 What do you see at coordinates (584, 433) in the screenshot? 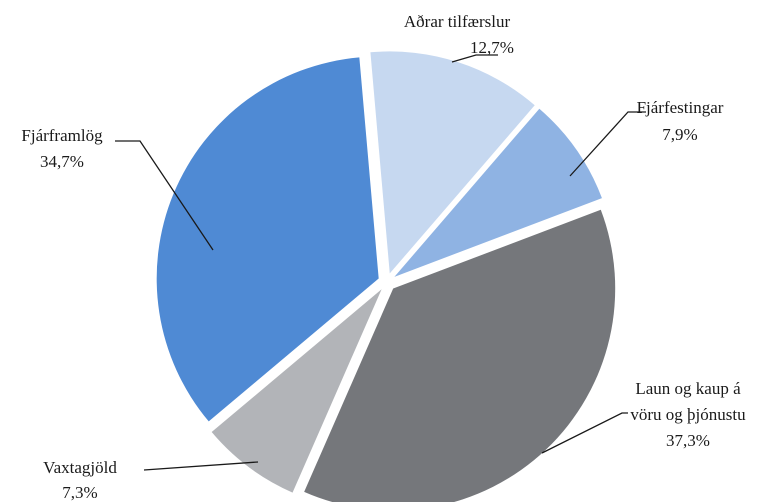
I see `leader-line-laun` at bounding box center [584, 433].